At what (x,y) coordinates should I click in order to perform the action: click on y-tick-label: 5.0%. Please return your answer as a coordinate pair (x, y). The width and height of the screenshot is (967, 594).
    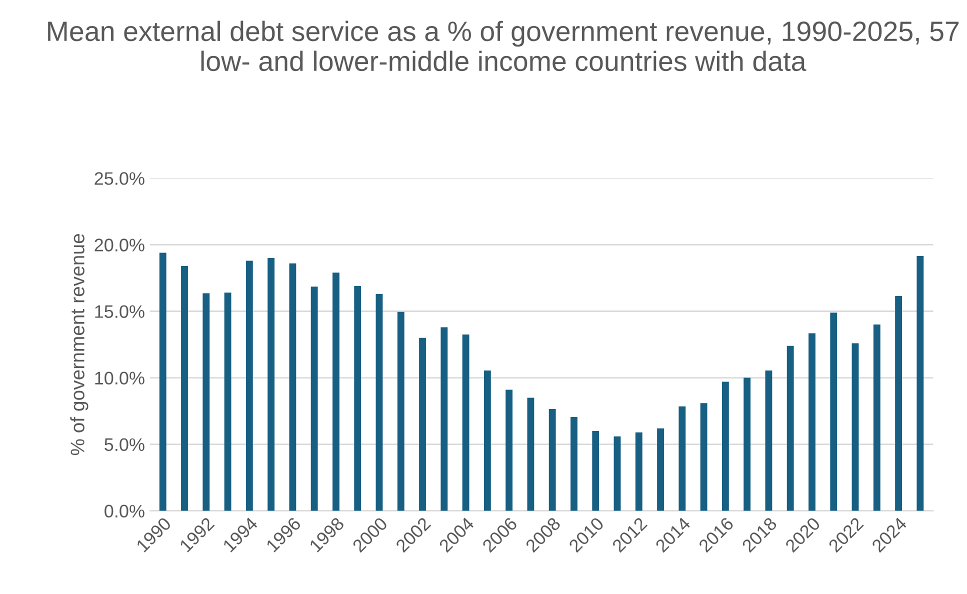
    Looking at the image, I should click on (124, 445).